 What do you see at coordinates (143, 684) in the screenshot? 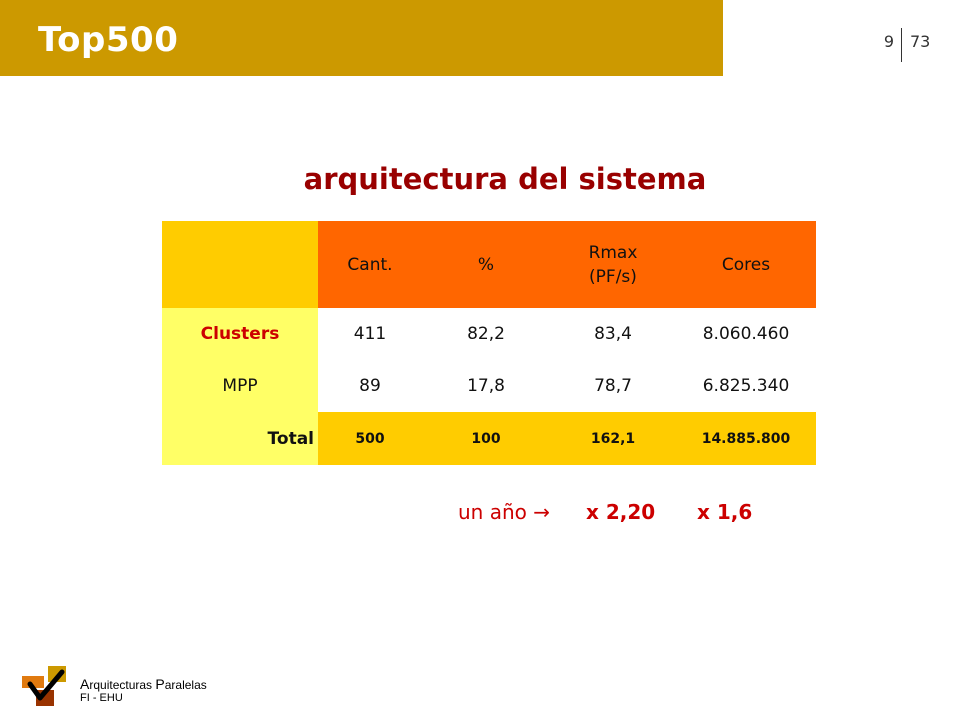
I see `footer-course-name: Arquitecturas Paralelas` at bounding box center [143, 684].